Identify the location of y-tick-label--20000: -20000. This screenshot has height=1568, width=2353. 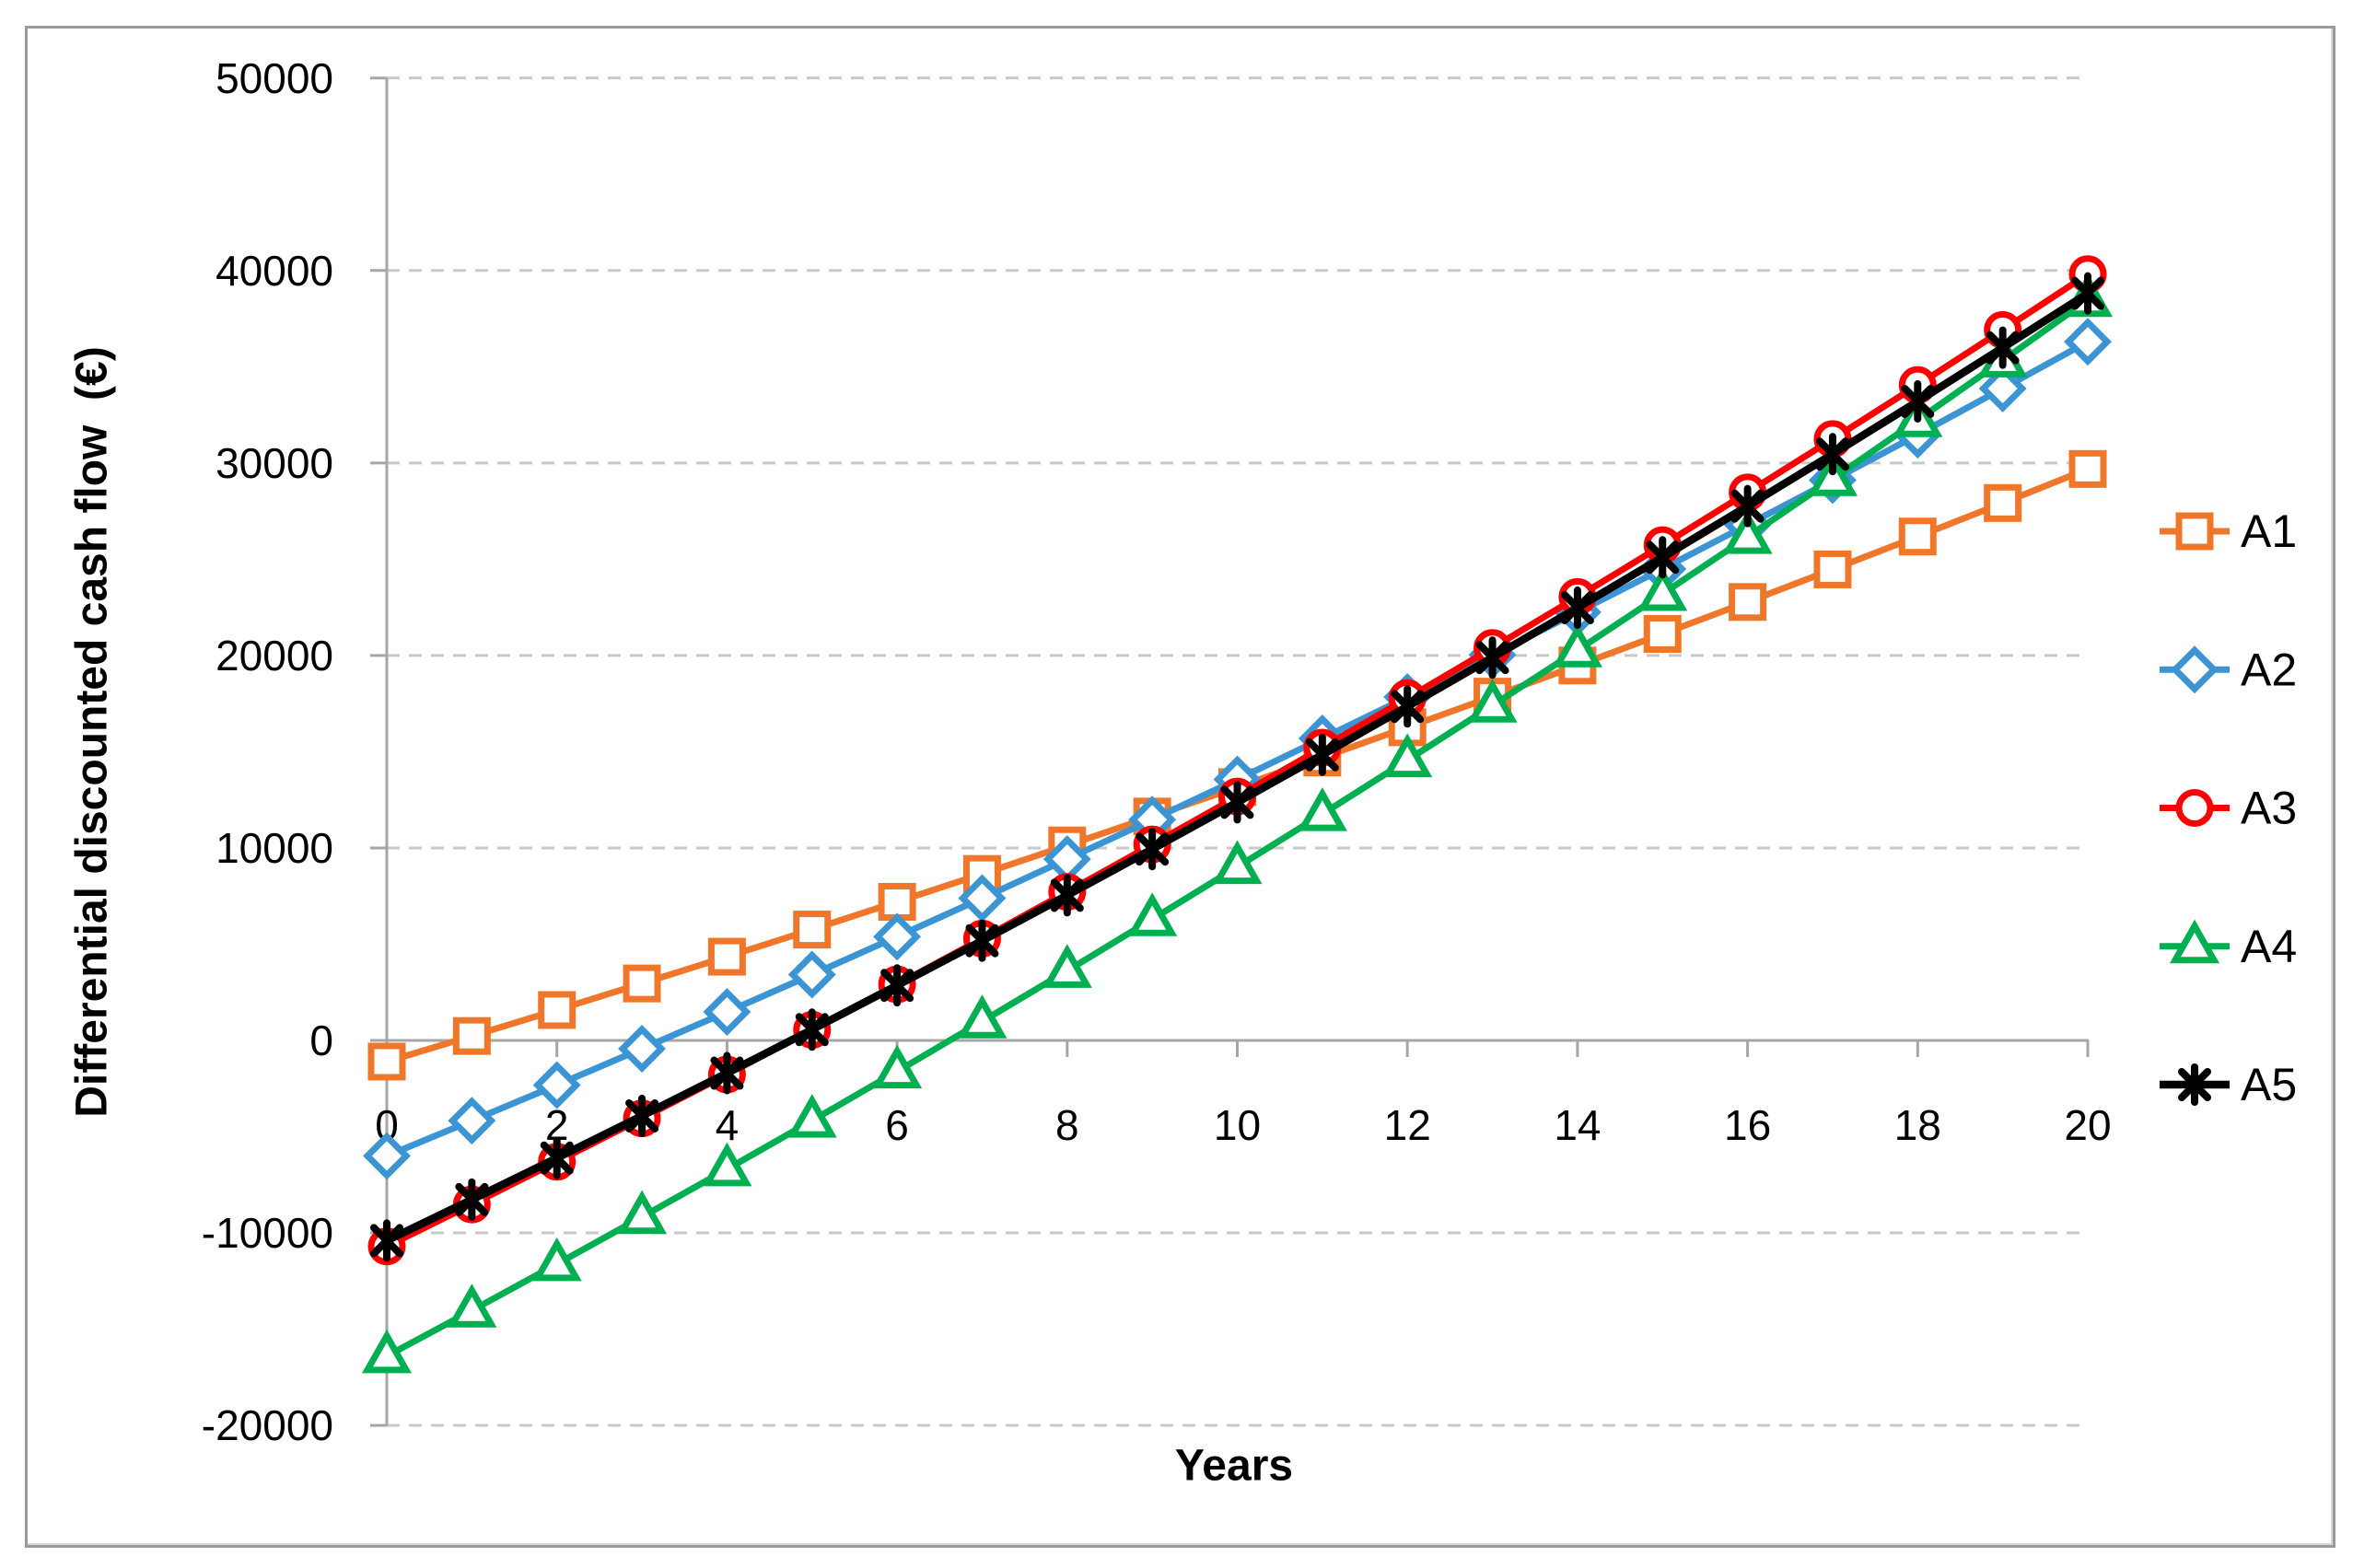
(267, 1425).